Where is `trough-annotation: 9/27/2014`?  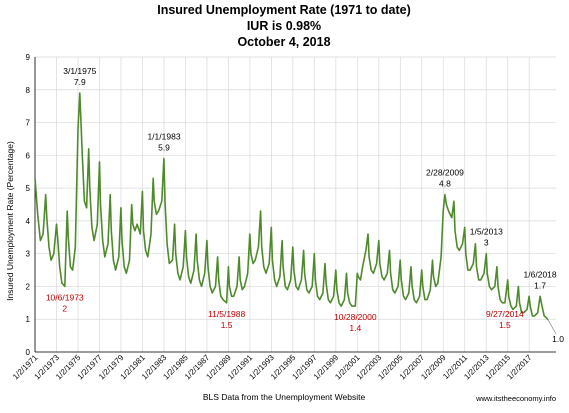
trough-annotation: 9/27/2014 is located at coordinates (505, 314).